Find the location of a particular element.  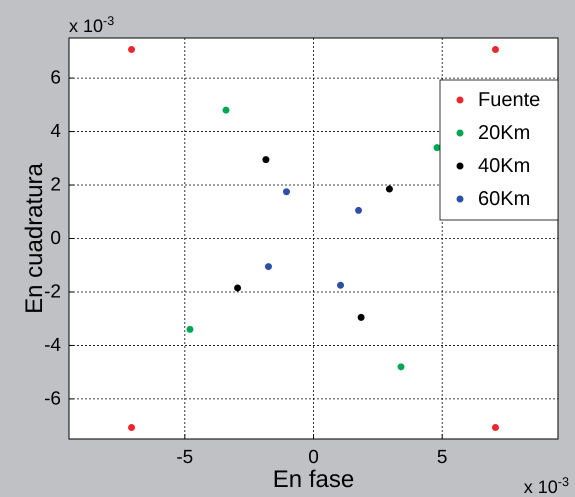

x-axis-title: En fase is located at coordinates (313, 479).